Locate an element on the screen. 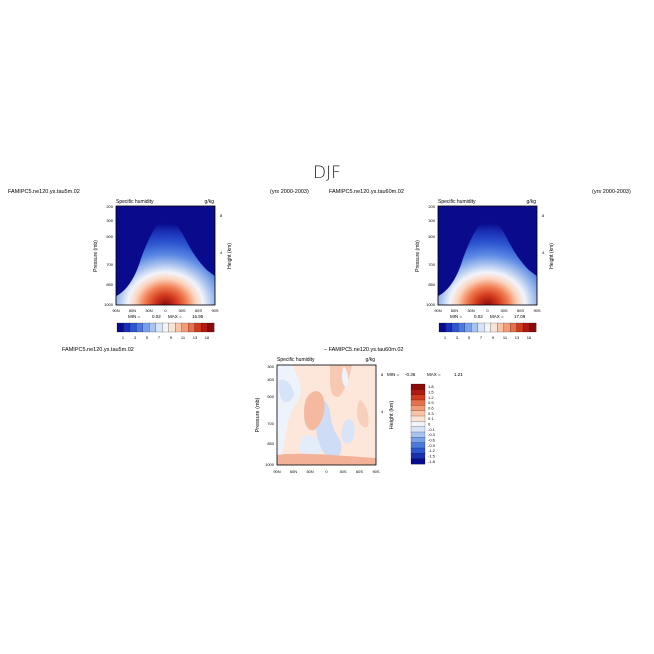 The width and height of the screenshot is (654, 654). panel-2-xtick: 30N is located at coordinates (470, 310).